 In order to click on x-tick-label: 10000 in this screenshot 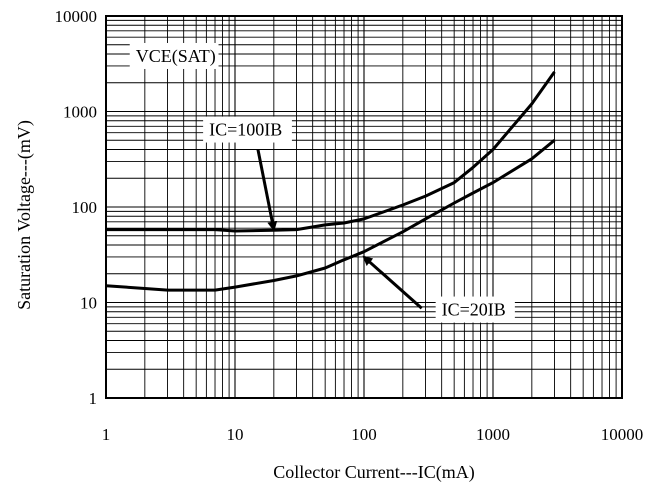, I will do `click(622, 434)`.